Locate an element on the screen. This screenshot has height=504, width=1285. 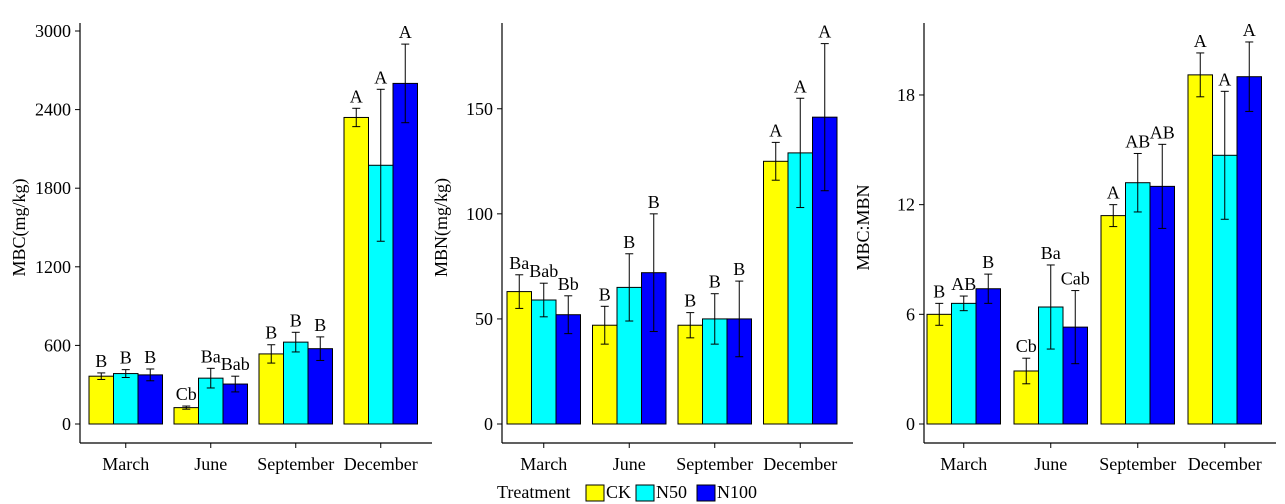
y-tick-label: 1800 is located at coordinates (53, 188).